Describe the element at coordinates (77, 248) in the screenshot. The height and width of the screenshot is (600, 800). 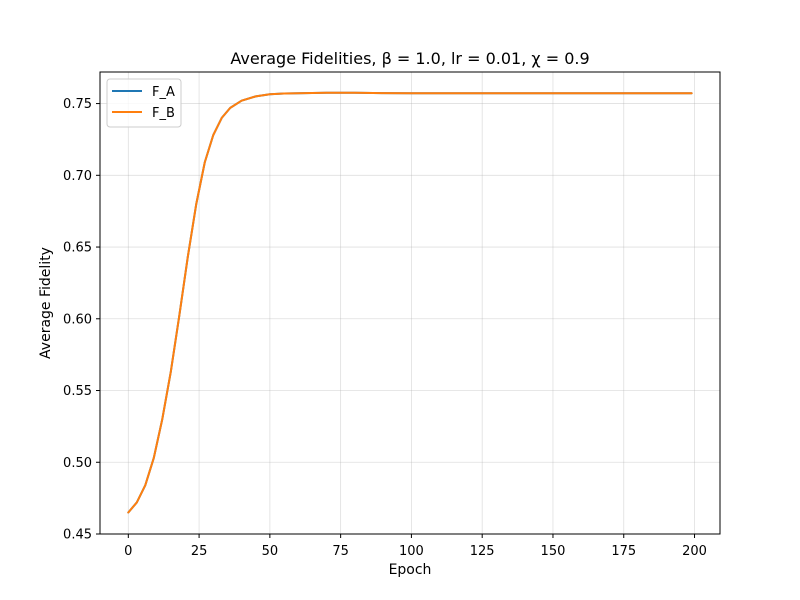
I see `y-tick-label: 0.65` at that location.